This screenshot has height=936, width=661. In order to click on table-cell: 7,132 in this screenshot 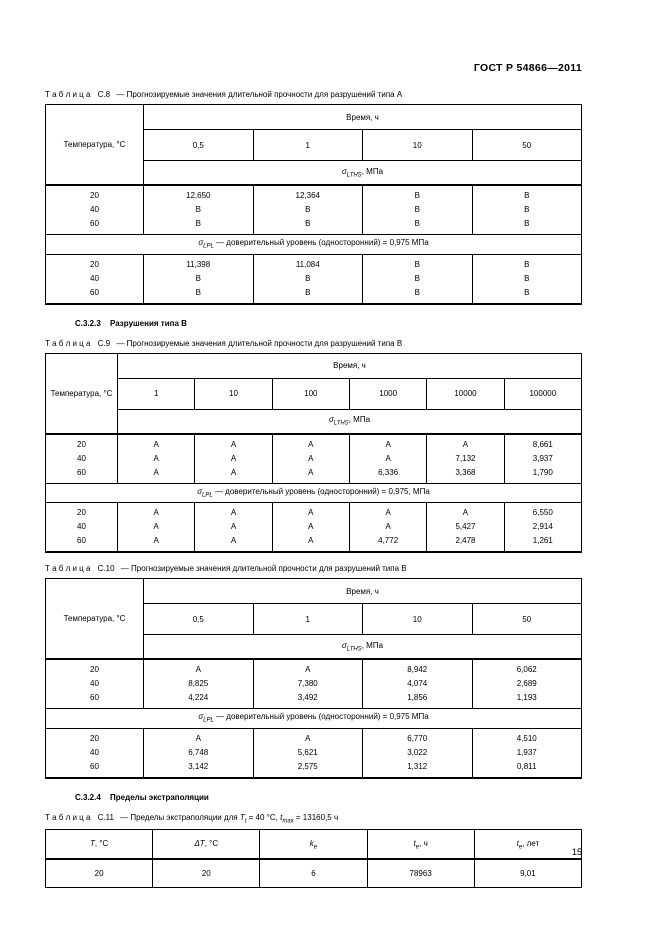, I will do `click(465, 458)`.